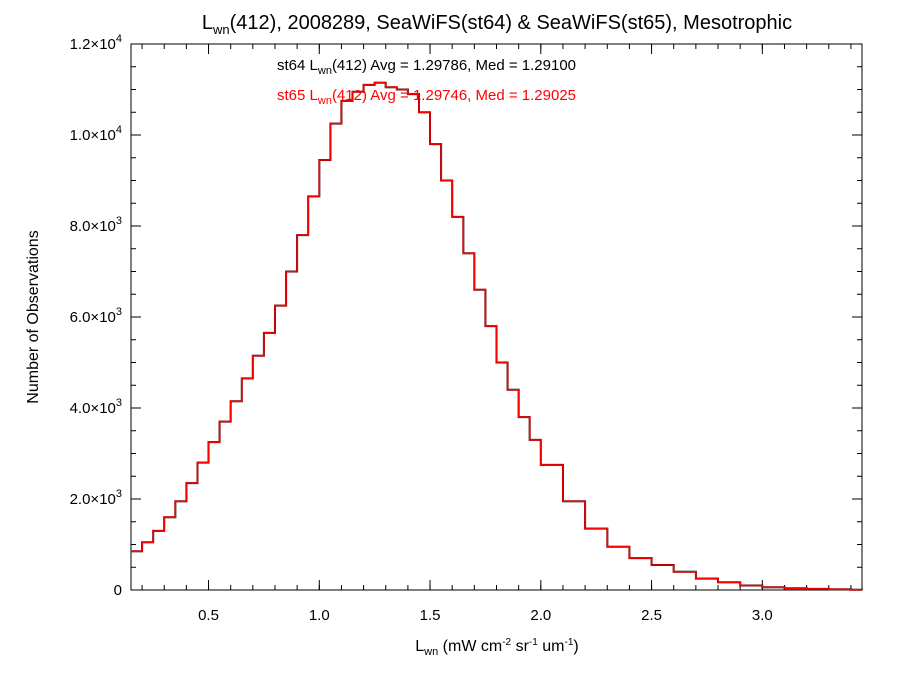  Describe the element at coordinates (430, 615) in the screenshot. I see `x-tick-label: 1.5` at that location.